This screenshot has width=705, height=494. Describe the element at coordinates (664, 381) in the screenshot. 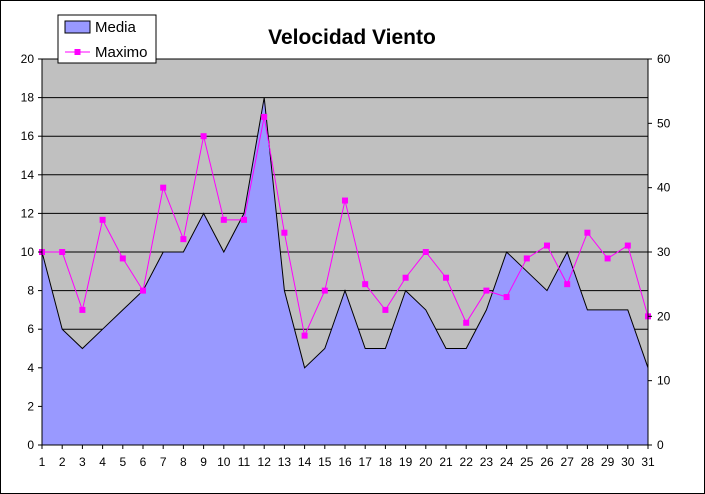

I see `right-tick-label: 10` at that location.